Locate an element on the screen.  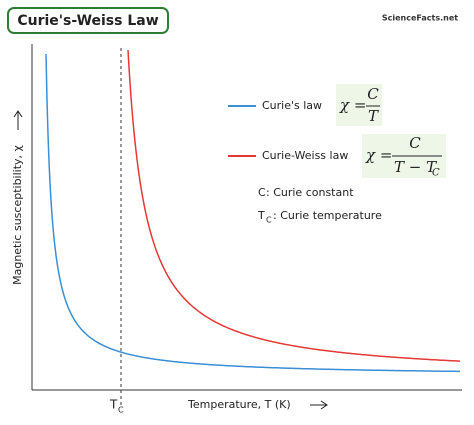
title-box is located at coordinates (88, 20).